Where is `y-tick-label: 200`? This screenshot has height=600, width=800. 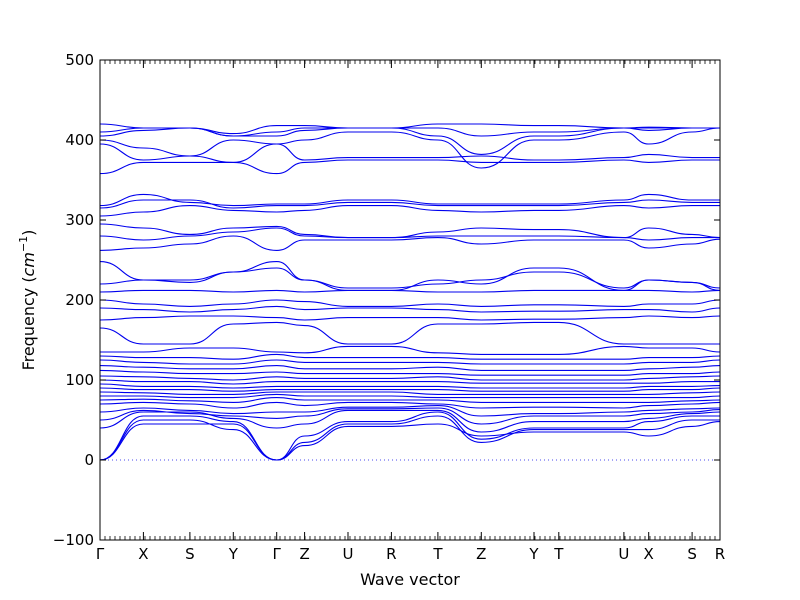 y-tick-label: 200 is located at coordinates (79, 300).